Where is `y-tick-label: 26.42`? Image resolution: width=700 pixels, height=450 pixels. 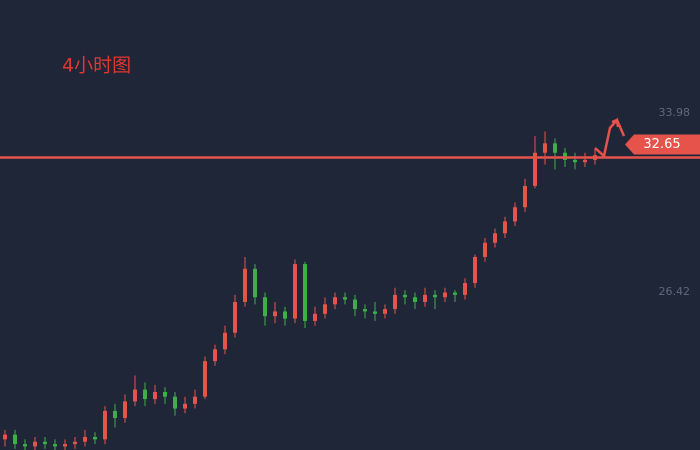 y-tick-label: 26.42 is located at coordinates (675, 291).